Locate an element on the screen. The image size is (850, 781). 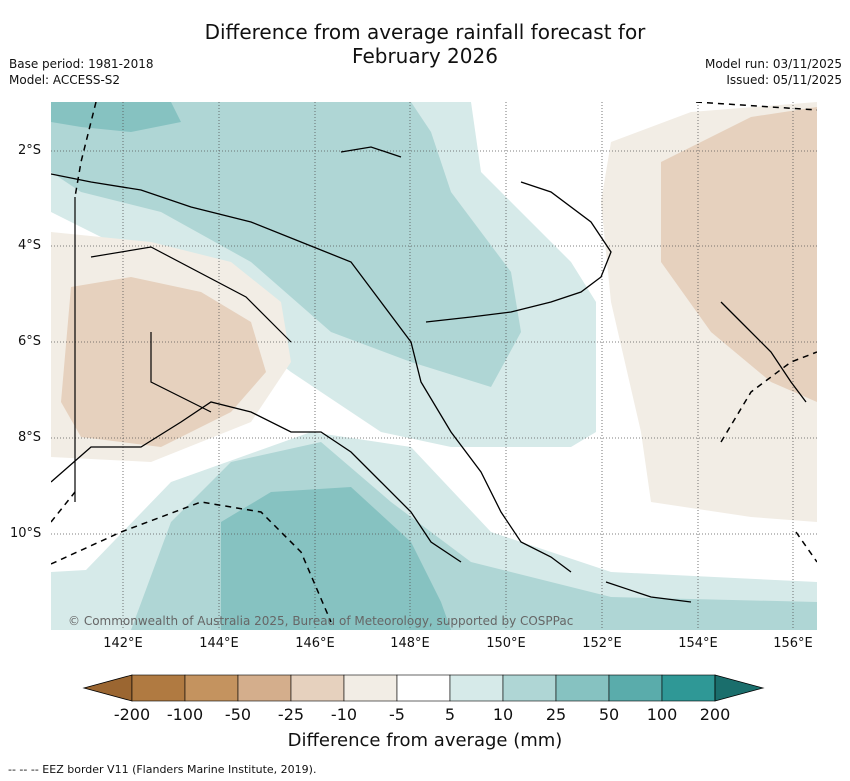
base-period: Base period: 1981-2018 is located at coordinates (81, 64).